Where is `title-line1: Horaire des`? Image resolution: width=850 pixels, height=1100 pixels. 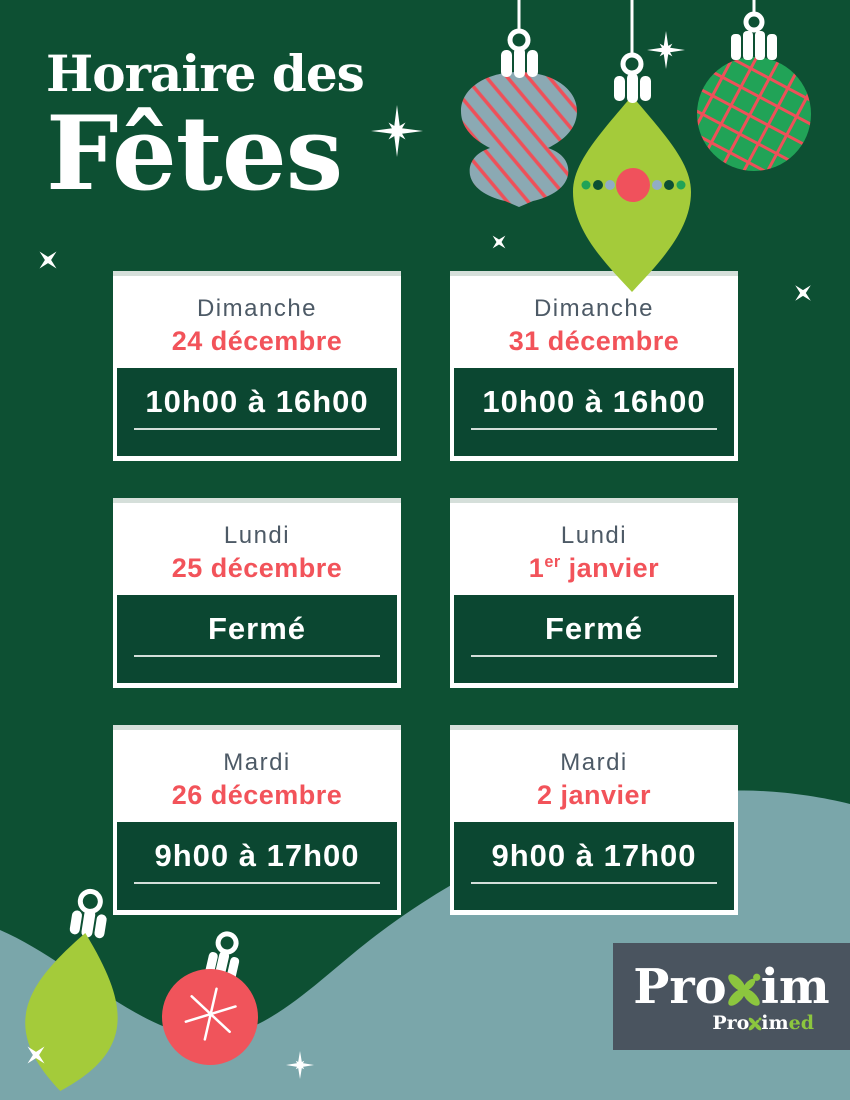
title-line1: Horaire des is located at coordinates (205, 73).